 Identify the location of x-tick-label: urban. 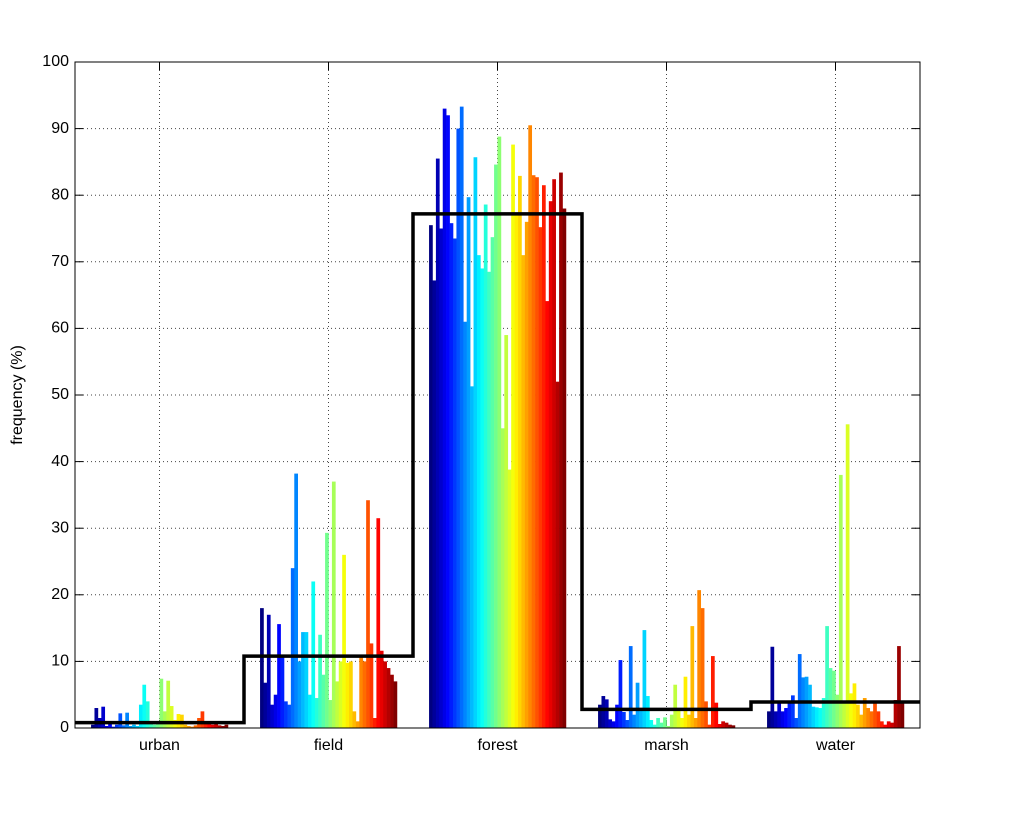
(159, 745).